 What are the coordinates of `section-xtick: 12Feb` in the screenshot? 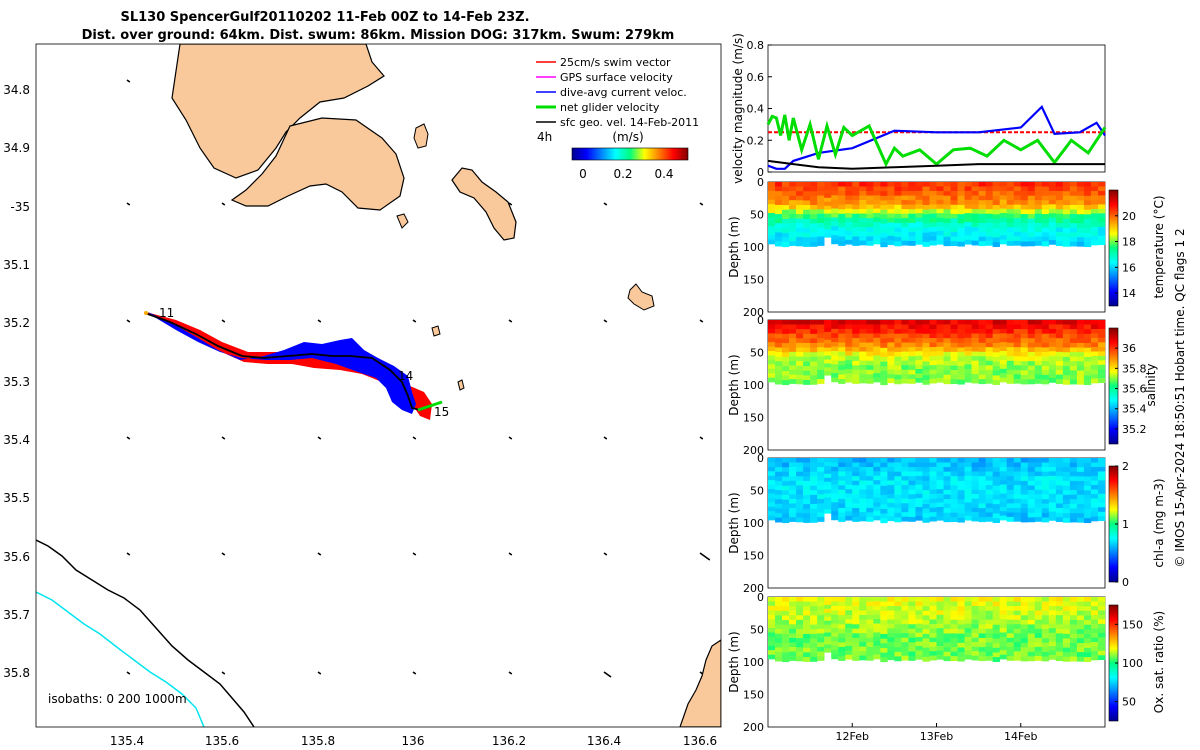 It's located at (852, 736).